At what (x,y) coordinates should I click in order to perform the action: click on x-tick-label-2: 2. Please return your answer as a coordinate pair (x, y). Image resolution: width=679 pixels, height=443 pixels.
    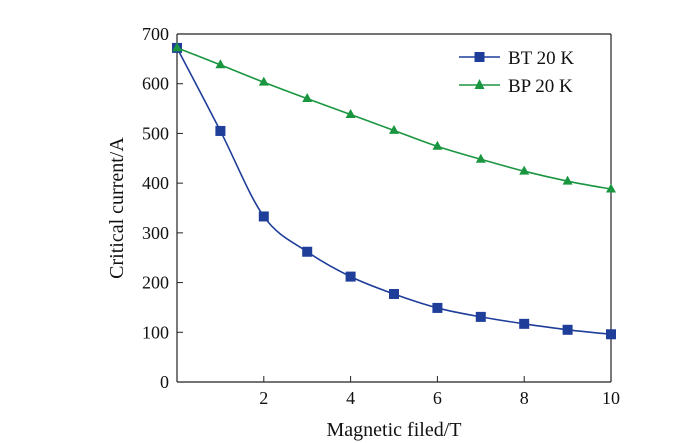
    Looking at the image, I should click on (263, 398).